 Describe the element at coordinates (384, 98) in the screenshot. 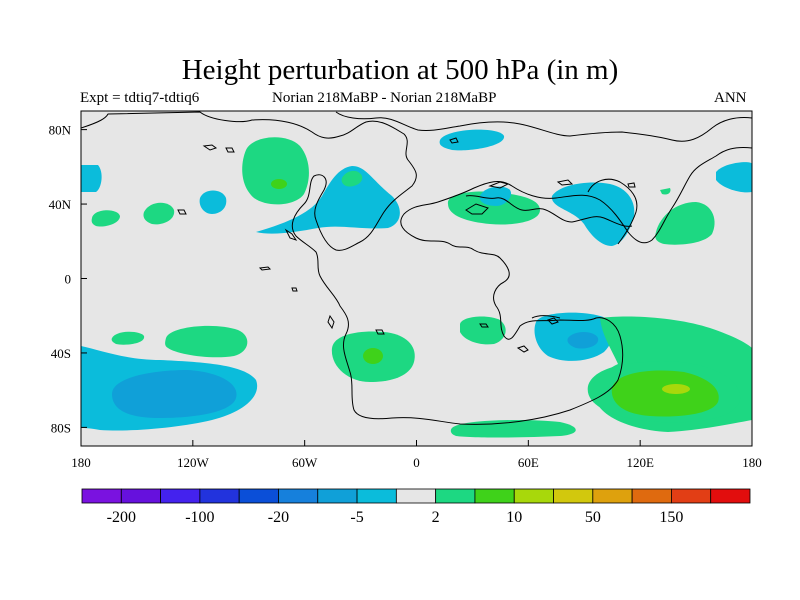

I see `period-label: Norian 218MaBP - Norian 218MaBP` at that location.